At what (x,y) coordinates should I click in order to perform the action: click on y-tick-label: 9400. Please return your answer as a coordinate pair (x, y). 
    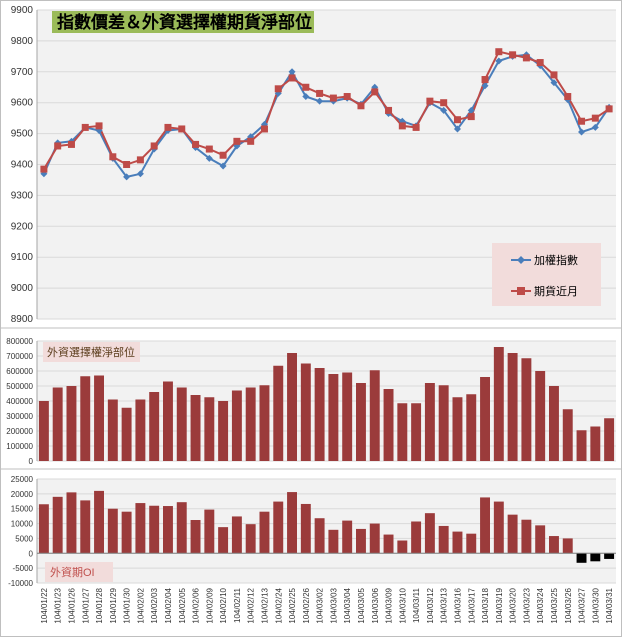
    Looking at the image, I should click on (22, 165).